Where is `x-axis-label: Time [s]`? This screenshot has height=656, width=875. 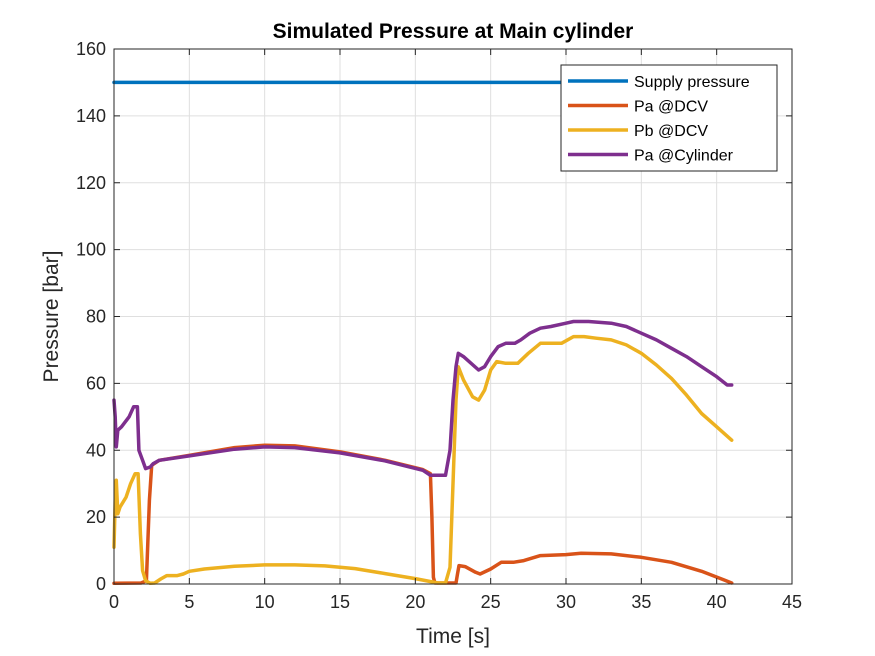
x-axis-label: Time [s] is located at coordinates (453, 636).